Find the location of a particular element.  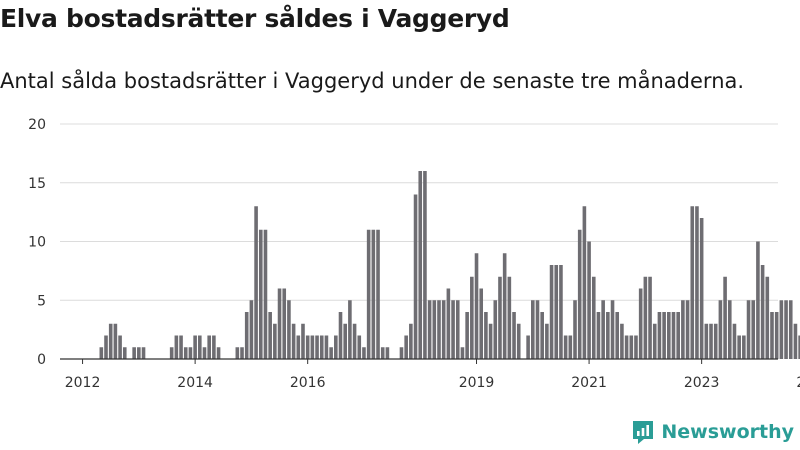

brand-name: Newsworthy is located at coordinates (727, 432).